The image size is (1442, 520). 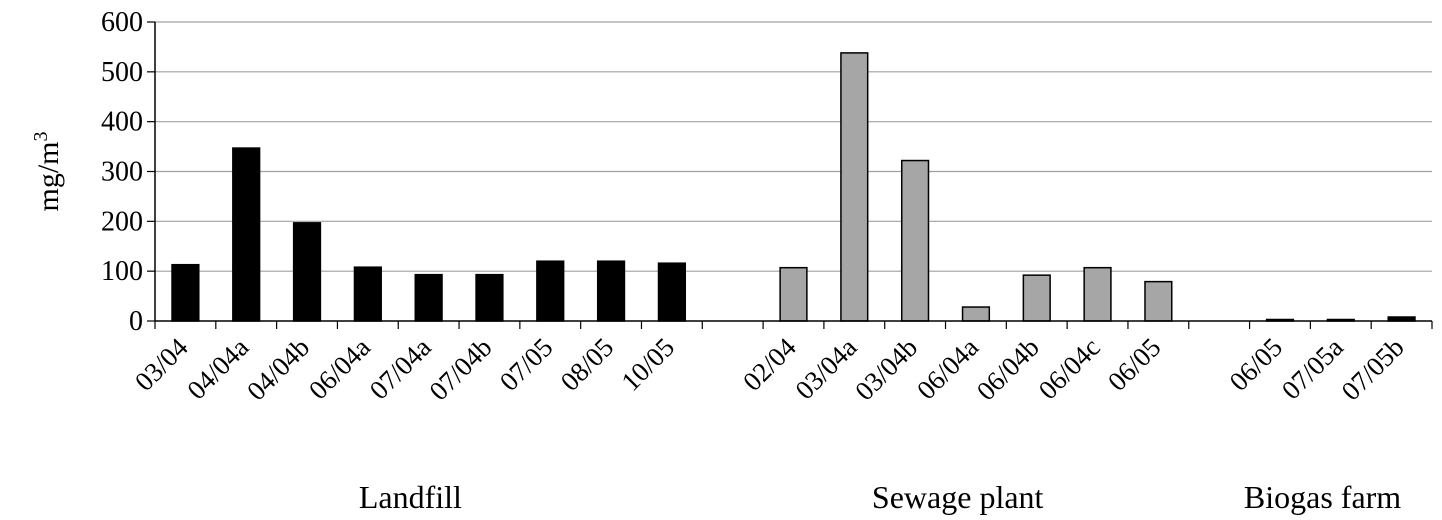 What do you see at coordinates (1373, 369) in the screenshot?
I see `x-tick-label: 07/05b` at bounding box center [1373, 369].